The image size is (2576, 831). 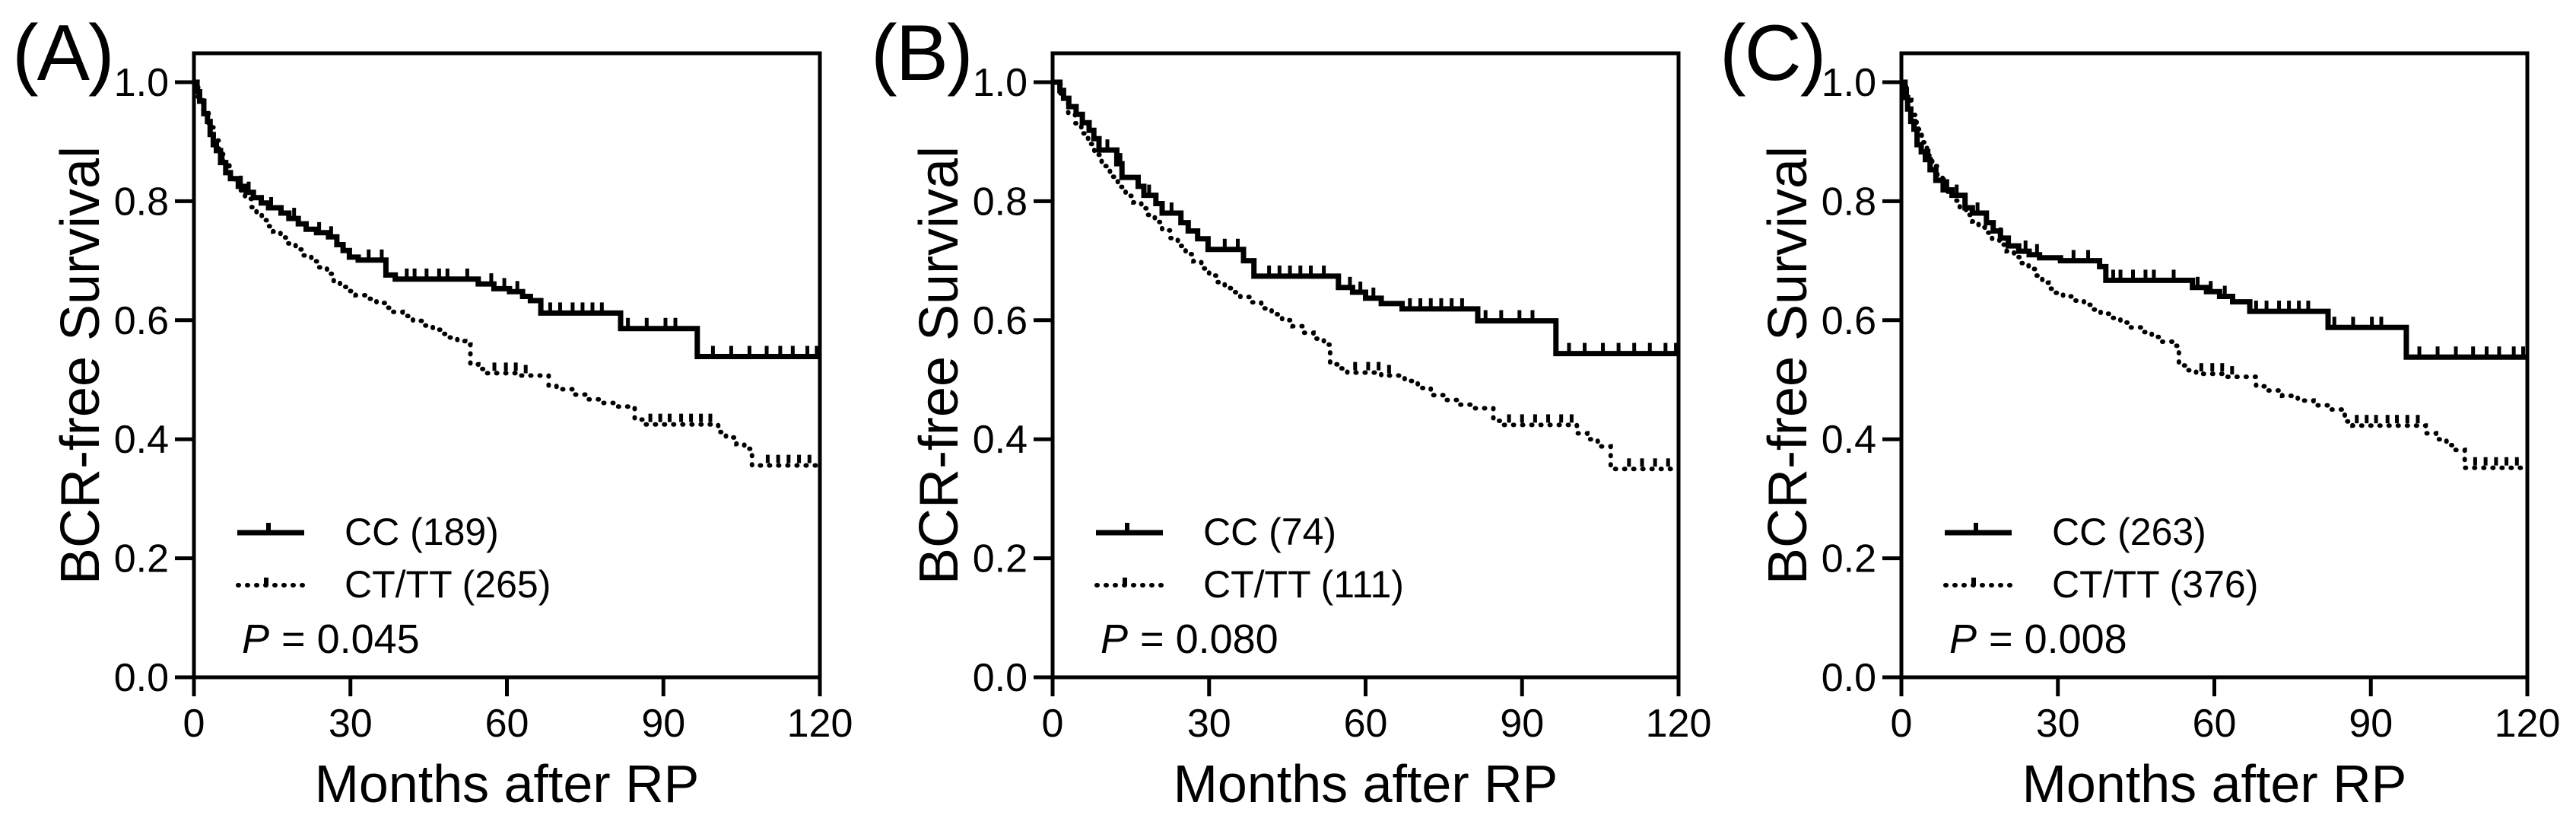 I want to click on p-value: P = 0.045, so click(x=331, y=639).